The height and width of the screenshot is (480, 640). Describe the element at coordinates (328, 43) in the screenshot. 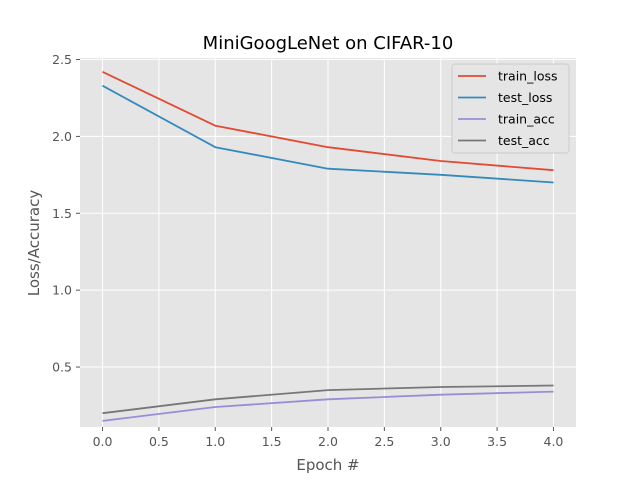

I see `chart-title: MiniGoogLeNet on CIFAR-10` at that location.